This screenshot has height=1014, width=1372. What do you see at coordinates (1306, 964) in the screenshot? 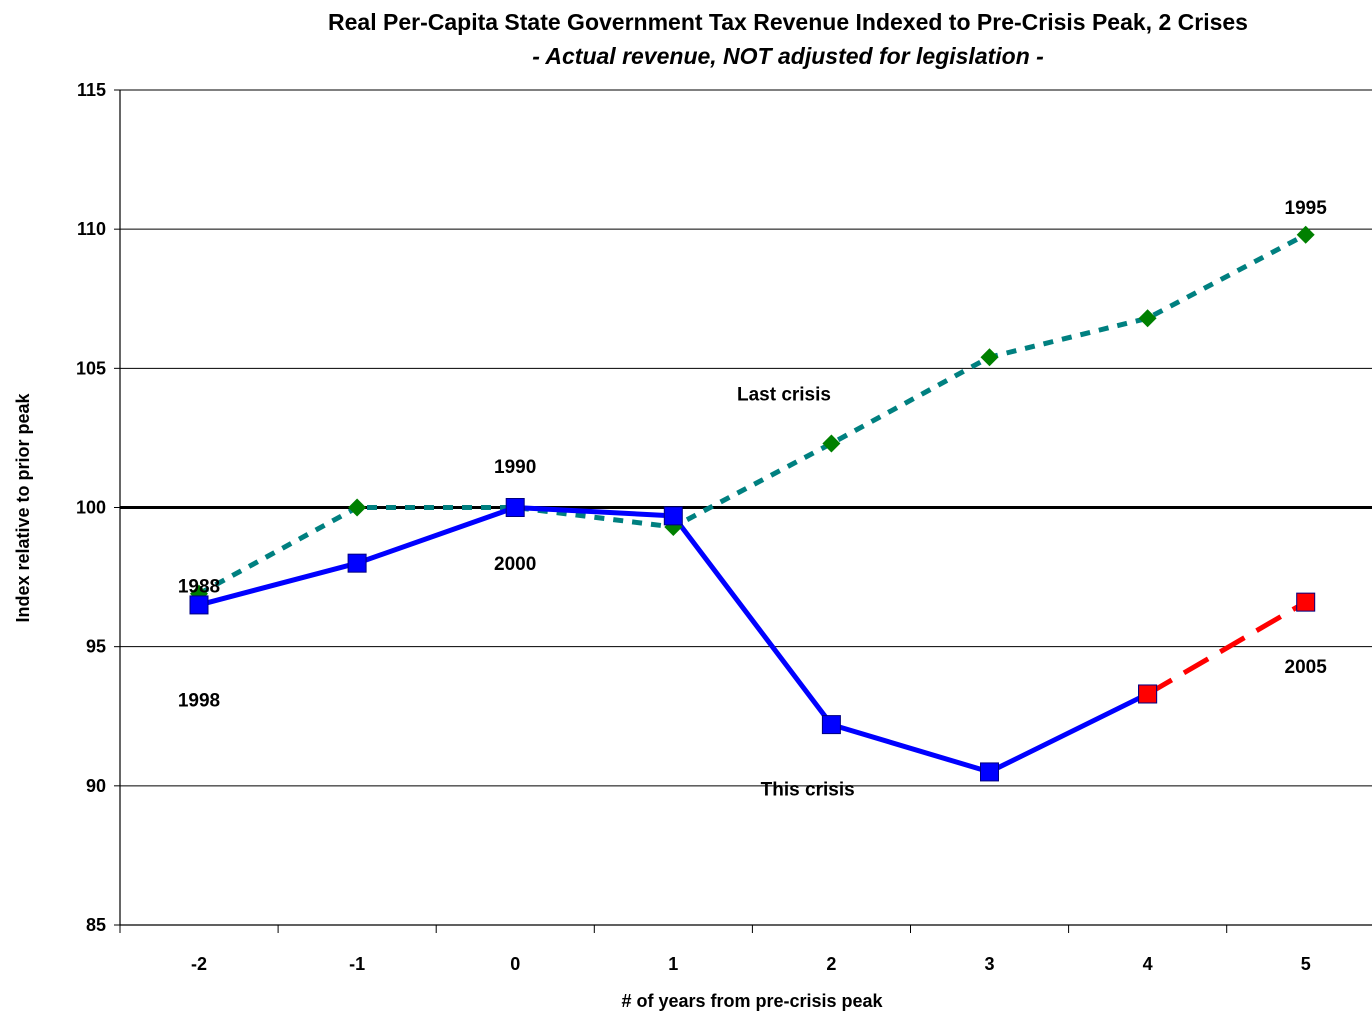
I see `x-tick-label: 5` at bounding box center [1306, 964].